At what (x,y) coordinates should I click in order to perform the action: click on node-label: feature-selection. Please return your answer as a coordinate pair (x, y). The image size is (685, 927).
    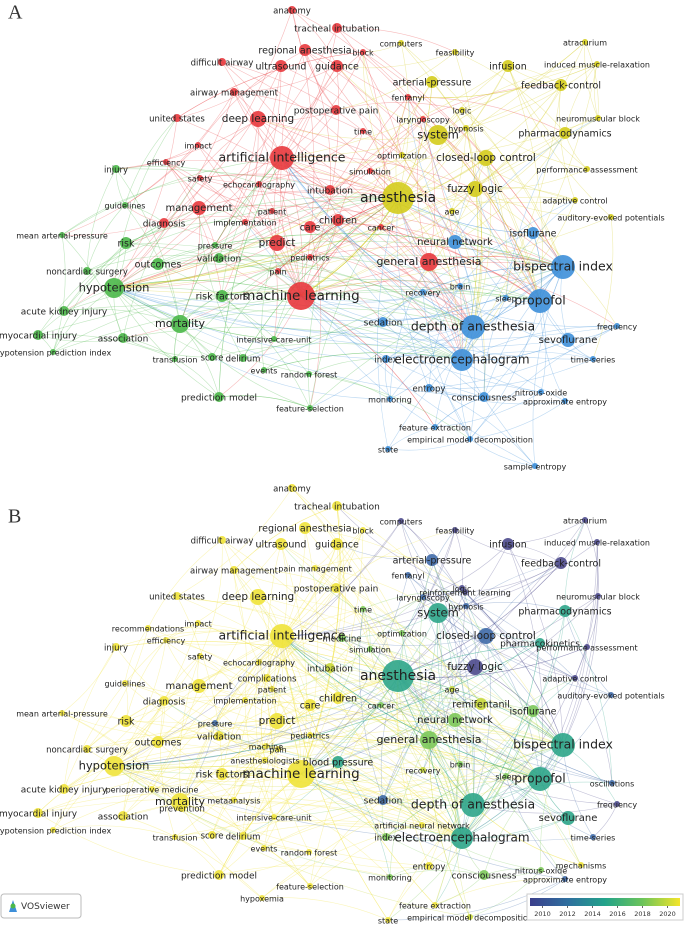
    Looking at the image, I should click on (310, 409).